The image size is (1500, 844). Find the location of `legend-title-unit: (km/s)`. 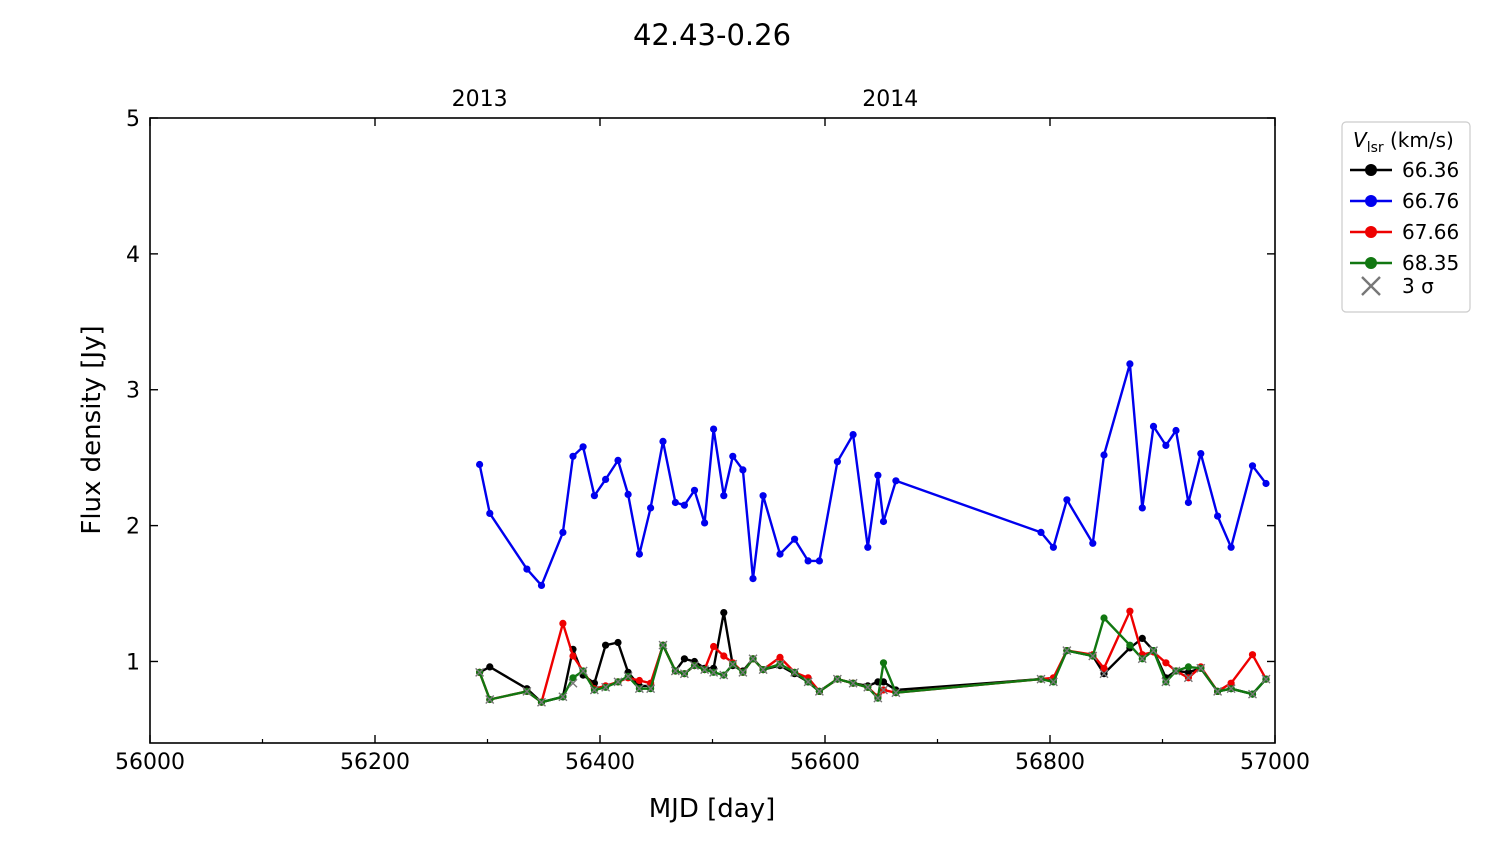

legend-title-unit: (km/s) is located at coordinates (1419, 140).